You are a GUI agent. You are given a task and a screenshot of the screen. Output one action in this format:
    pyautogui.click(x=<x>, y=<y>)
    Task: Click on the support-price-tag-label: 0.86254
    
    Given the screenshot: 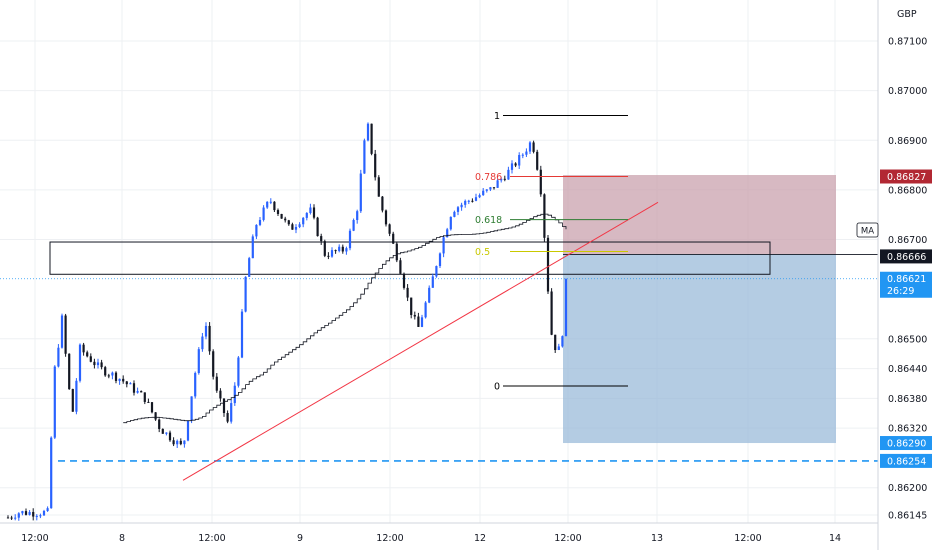 What is the action you would take?
    pyautogui.click(x=906, y=461)
    